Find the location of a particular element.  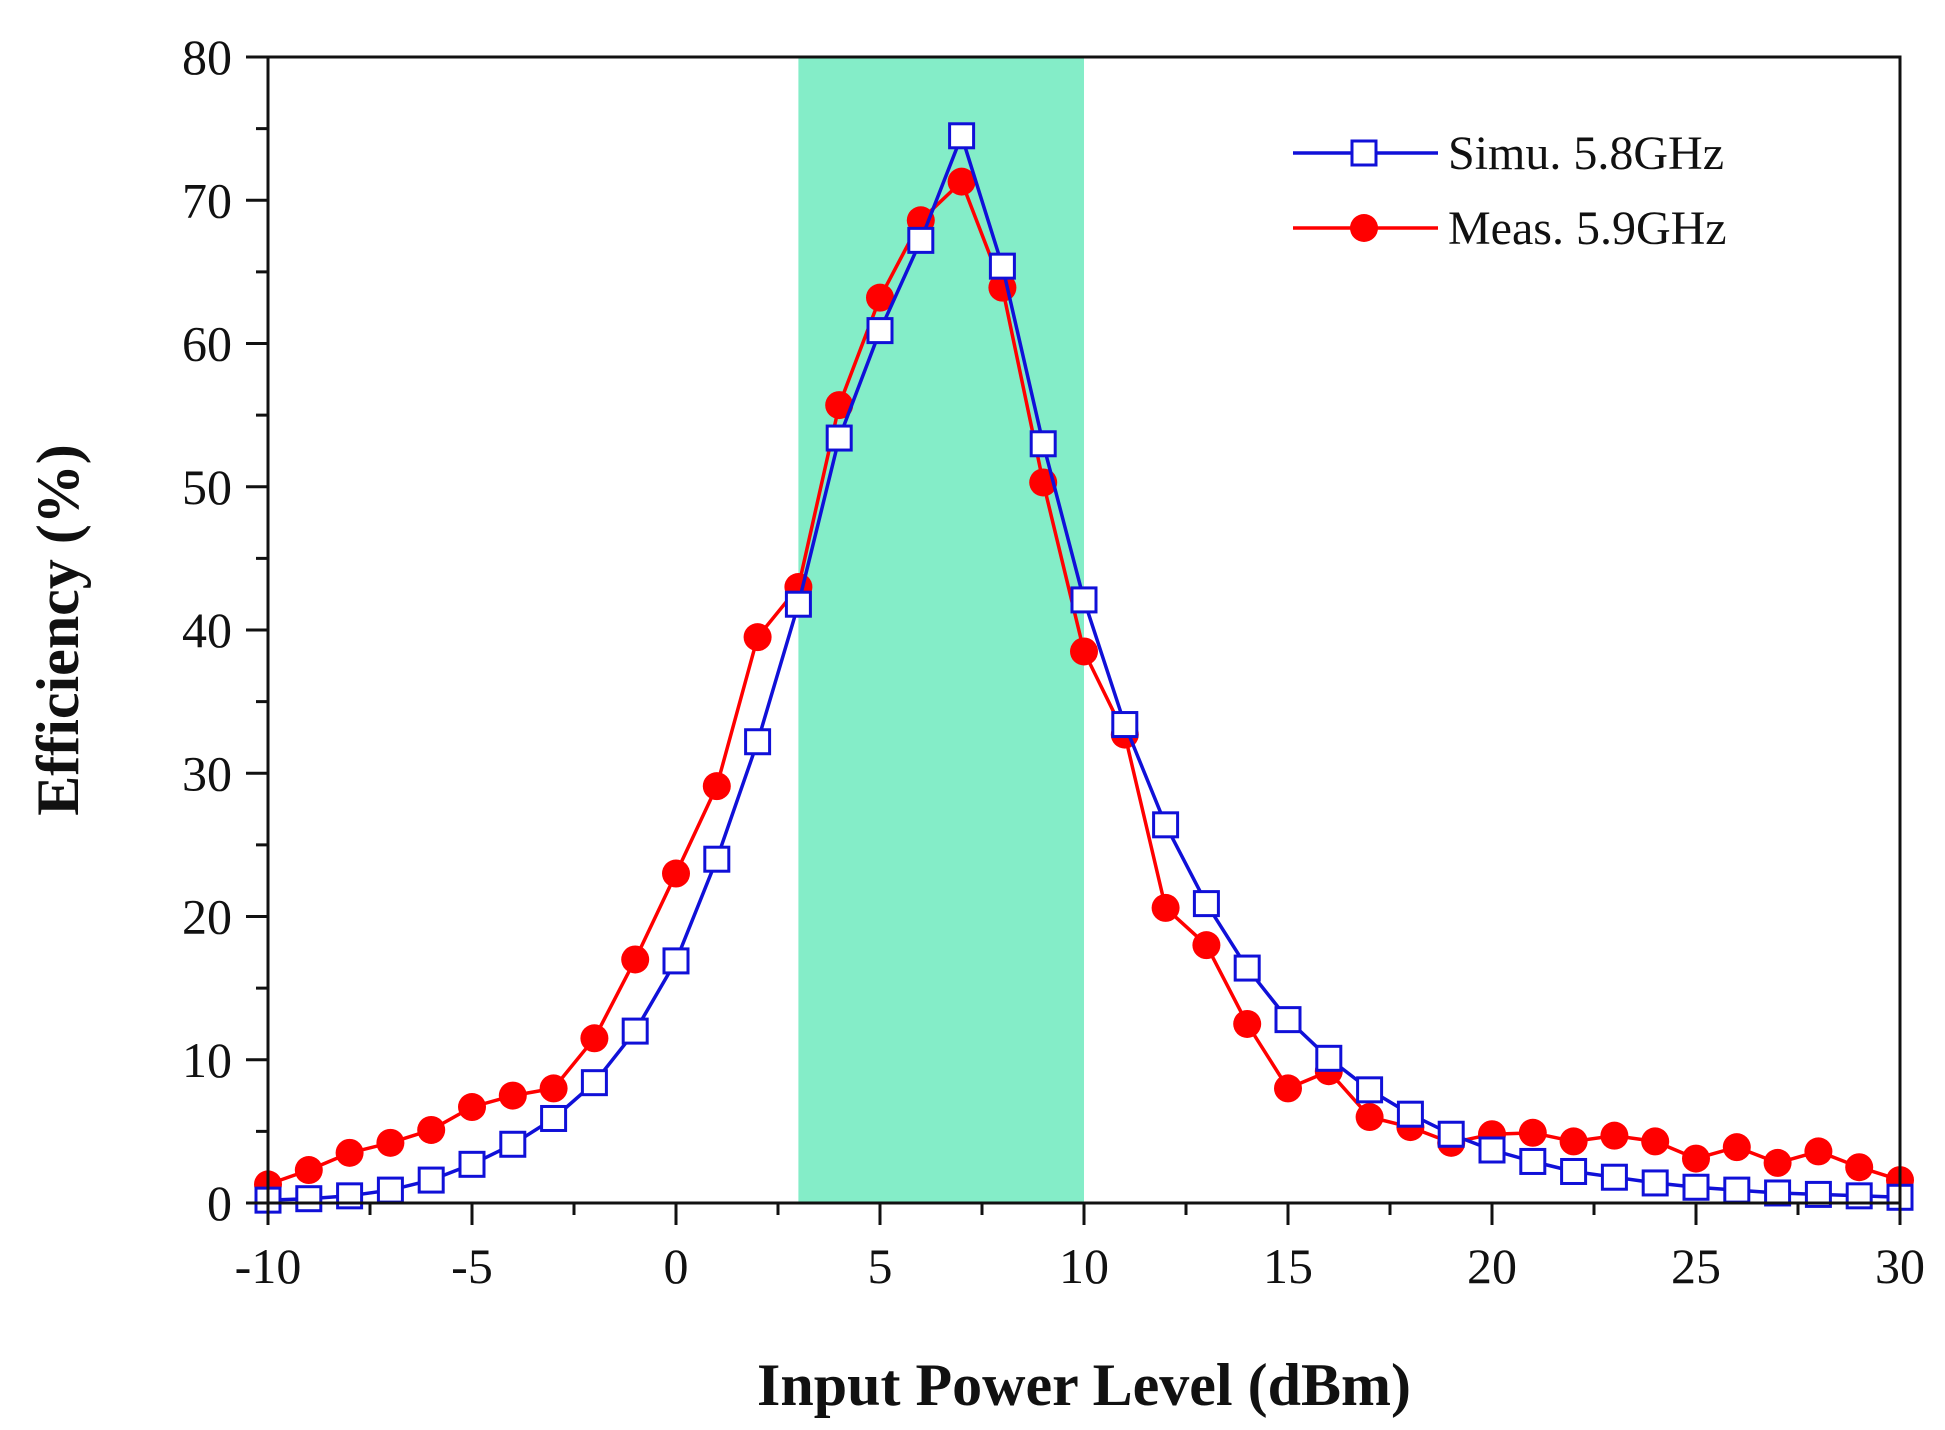

legend-label: Meas. 5.9GHz is located at coordinates (1587, 228).